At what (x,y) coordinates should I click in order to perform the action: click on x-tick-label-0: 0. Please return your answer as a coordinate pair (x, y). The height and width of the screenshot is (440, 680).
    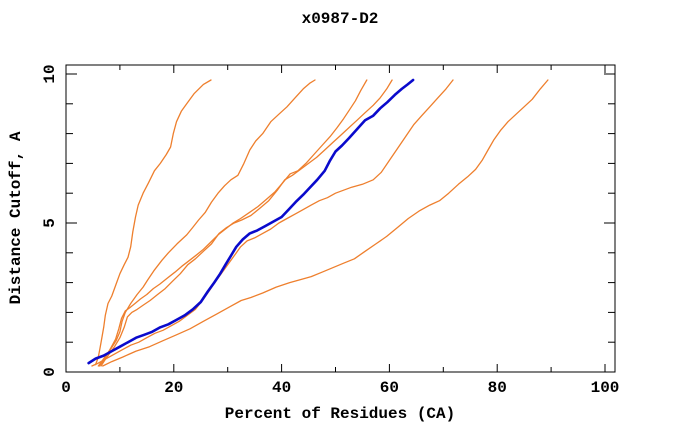
    Looking at the image, I should click on (66, 388).